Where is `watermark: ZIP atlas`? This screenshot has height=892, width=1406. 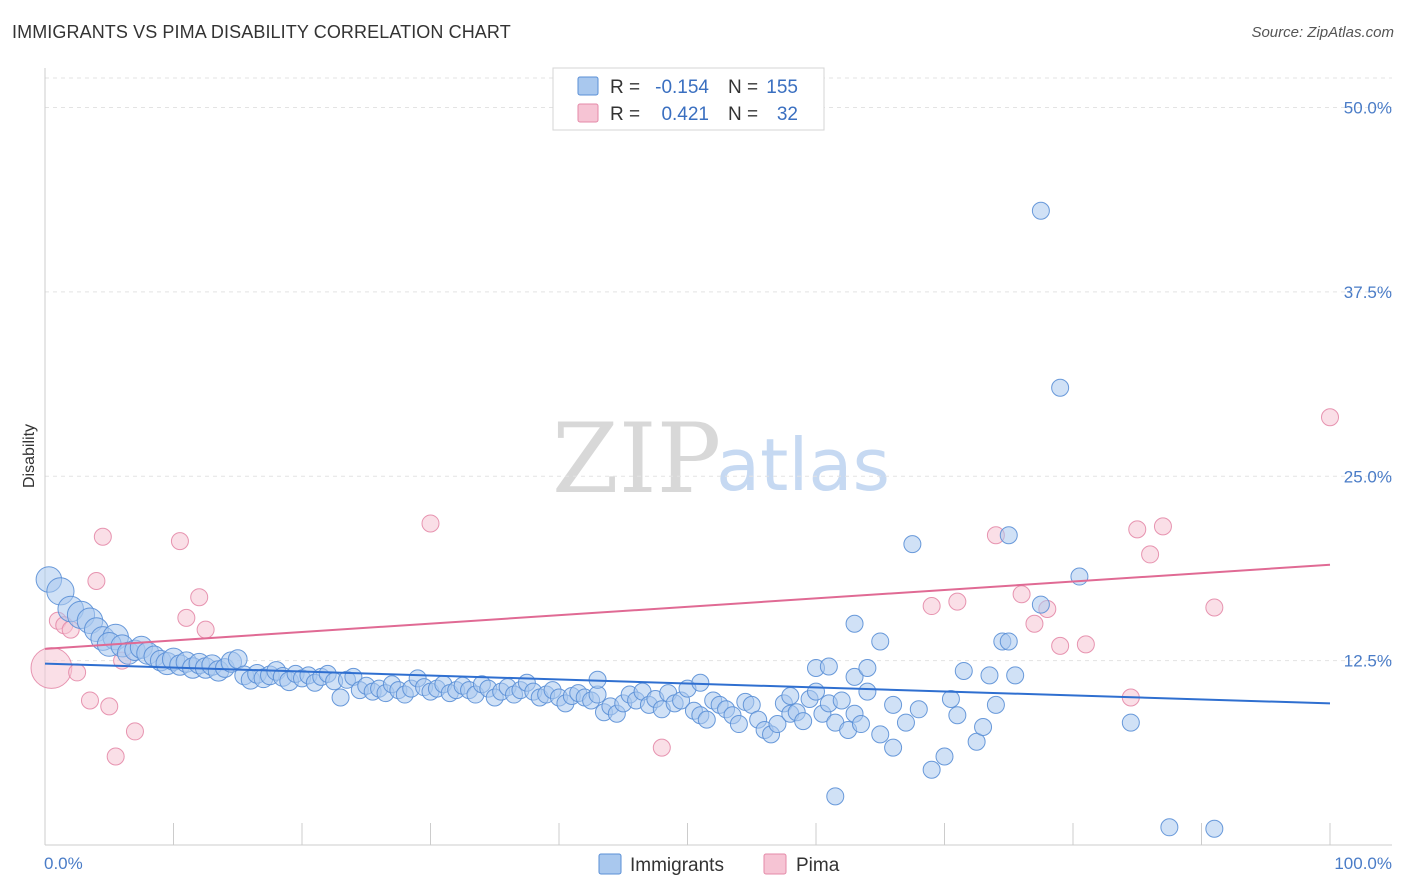
watermark: ZIP atlas is located at coordinates (721, 459).